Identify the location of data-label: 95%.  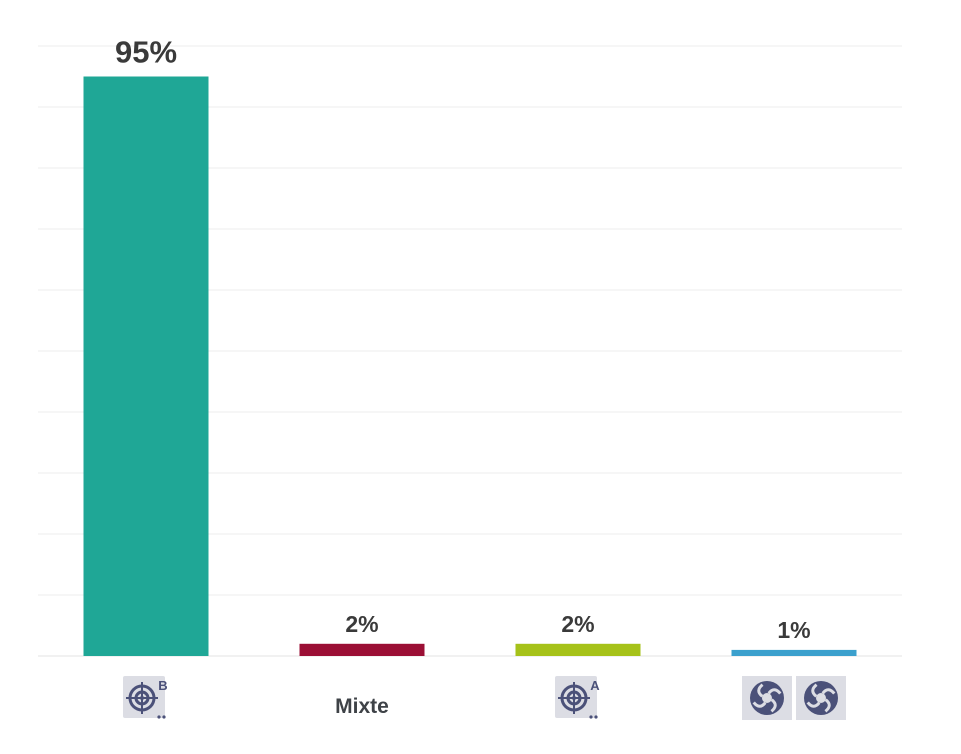
(146, 52).